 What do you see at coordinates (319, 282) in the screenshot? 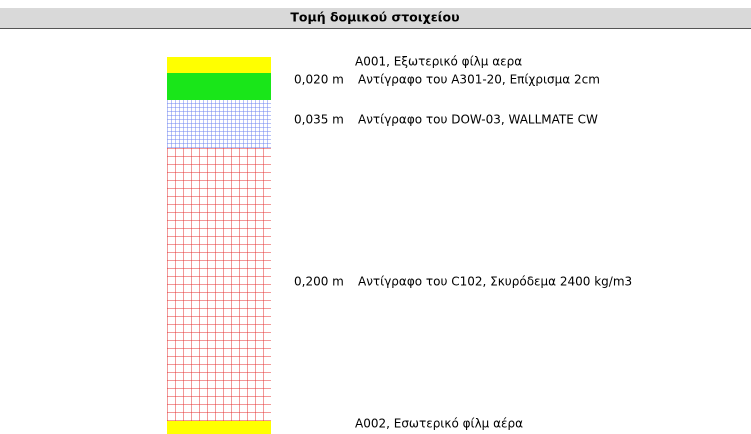
I see `layer-thickness: 0,200 m` at bounding box center [319, 282].